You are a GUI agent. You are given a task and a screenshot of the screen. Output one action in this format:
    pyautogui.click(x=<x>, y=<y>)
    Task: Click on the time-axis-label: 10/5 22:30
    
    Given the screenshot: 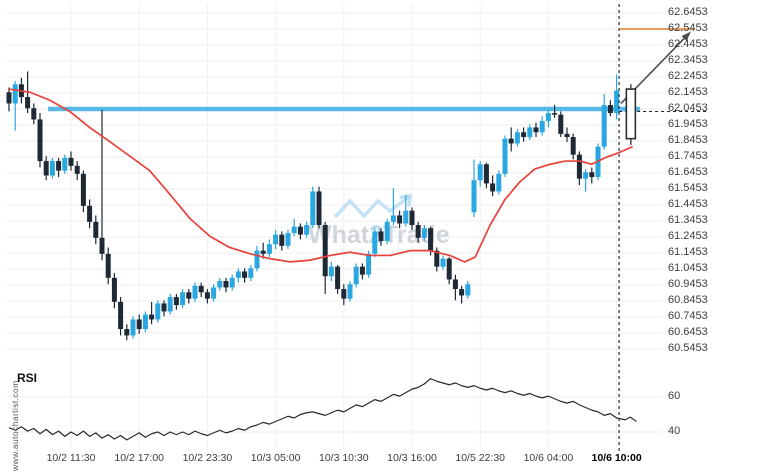 What is the action you would take?
    pyautogui.click(x=480, y=458)
    